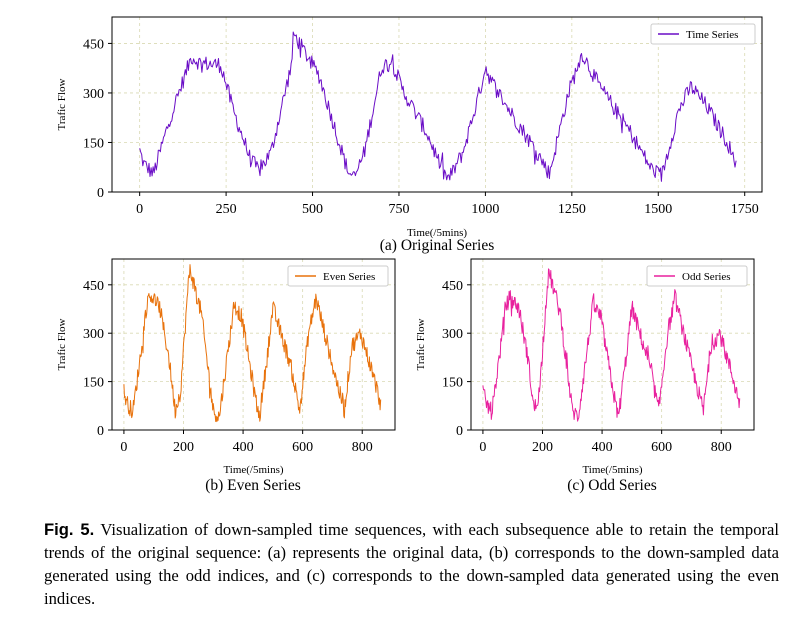 The width and height of the screenshot is (794, 639). Describe the element at coordinates (658, 209) in the screenshot. I see `x-tick-label: 1500` at that location.